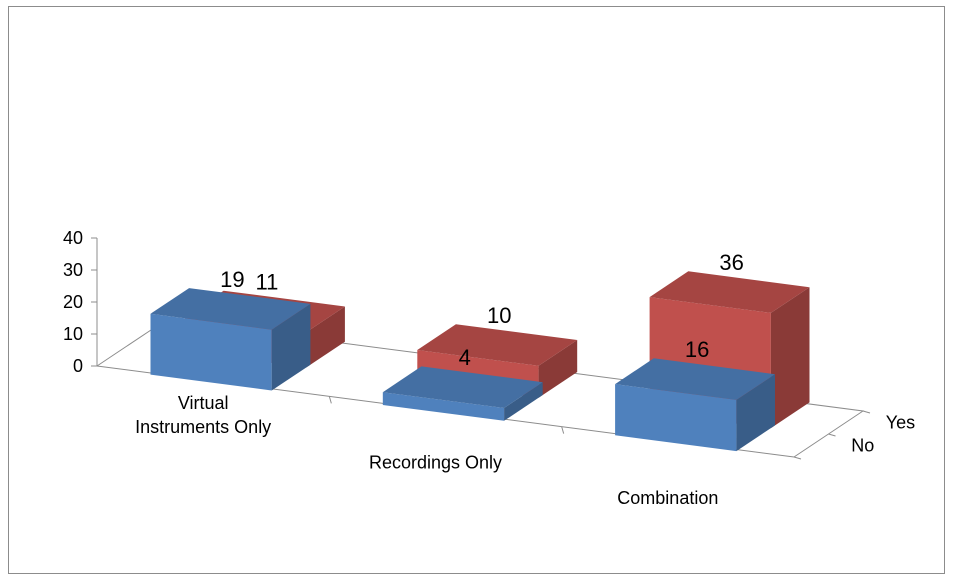 This screenshot has height=577, width=953. Describe the element at coordinates (73, 270) in the screenshot. I see `y-tick-label: 30` at that location.